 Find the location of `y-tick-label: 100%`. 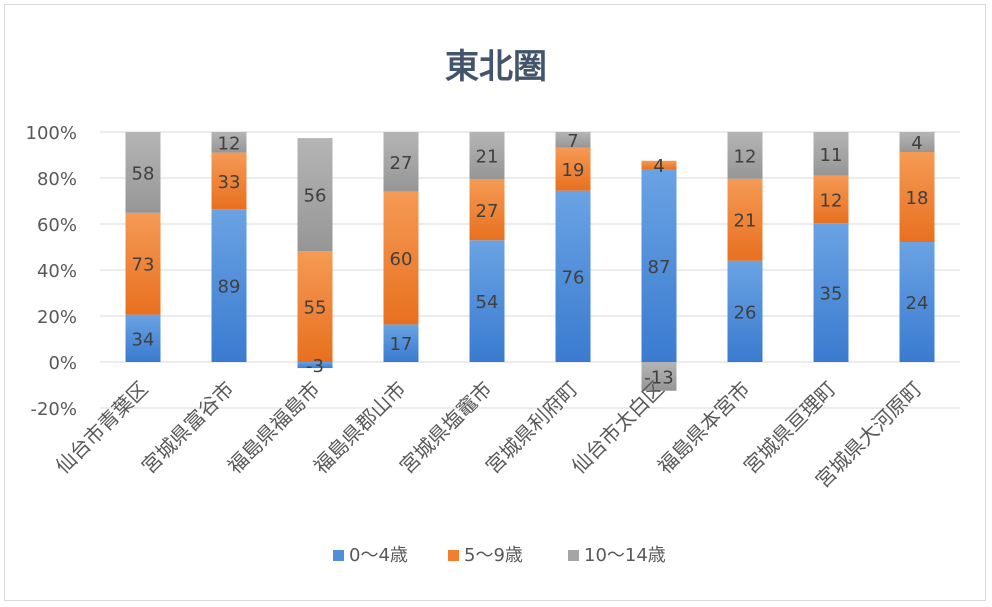

y-tick-label: 100% is located at coordinates (51, 133).